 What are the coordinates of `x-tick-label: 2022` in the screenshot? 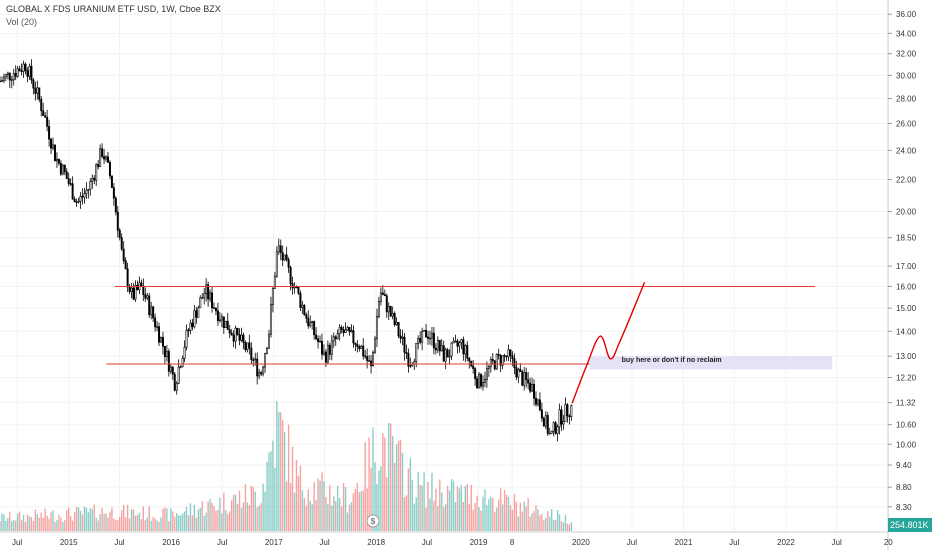 It's located at (786, 542).